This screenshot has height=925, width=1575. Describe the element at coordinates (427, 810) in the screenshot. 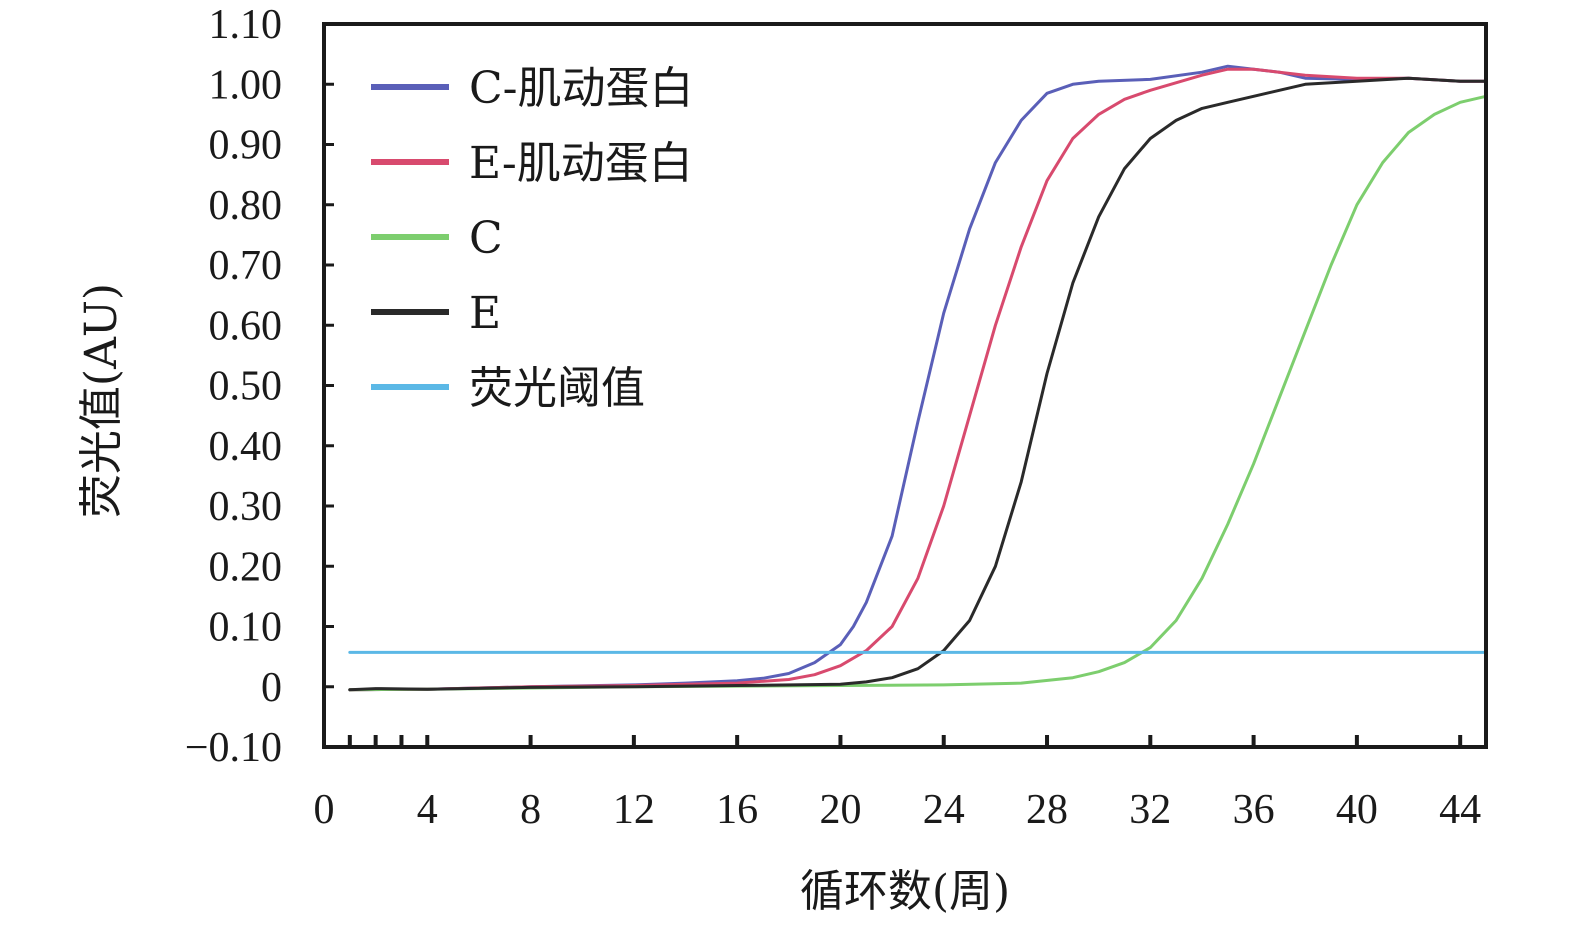

I see `x-tick-label: 4` at that location.